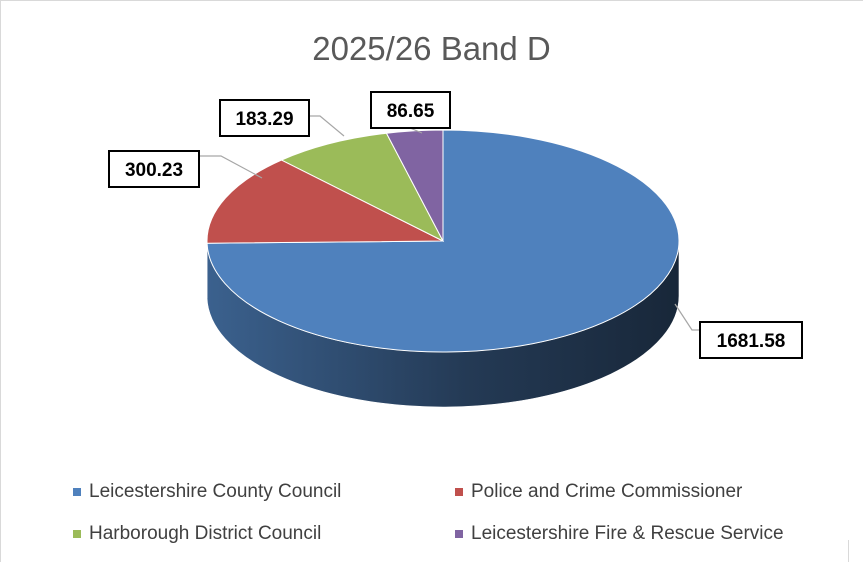 The height and width of the screenshot is (562, 863). Describe the element at coordinates (848, 551) in the screenshot. I see `frame-border-right` at that location.